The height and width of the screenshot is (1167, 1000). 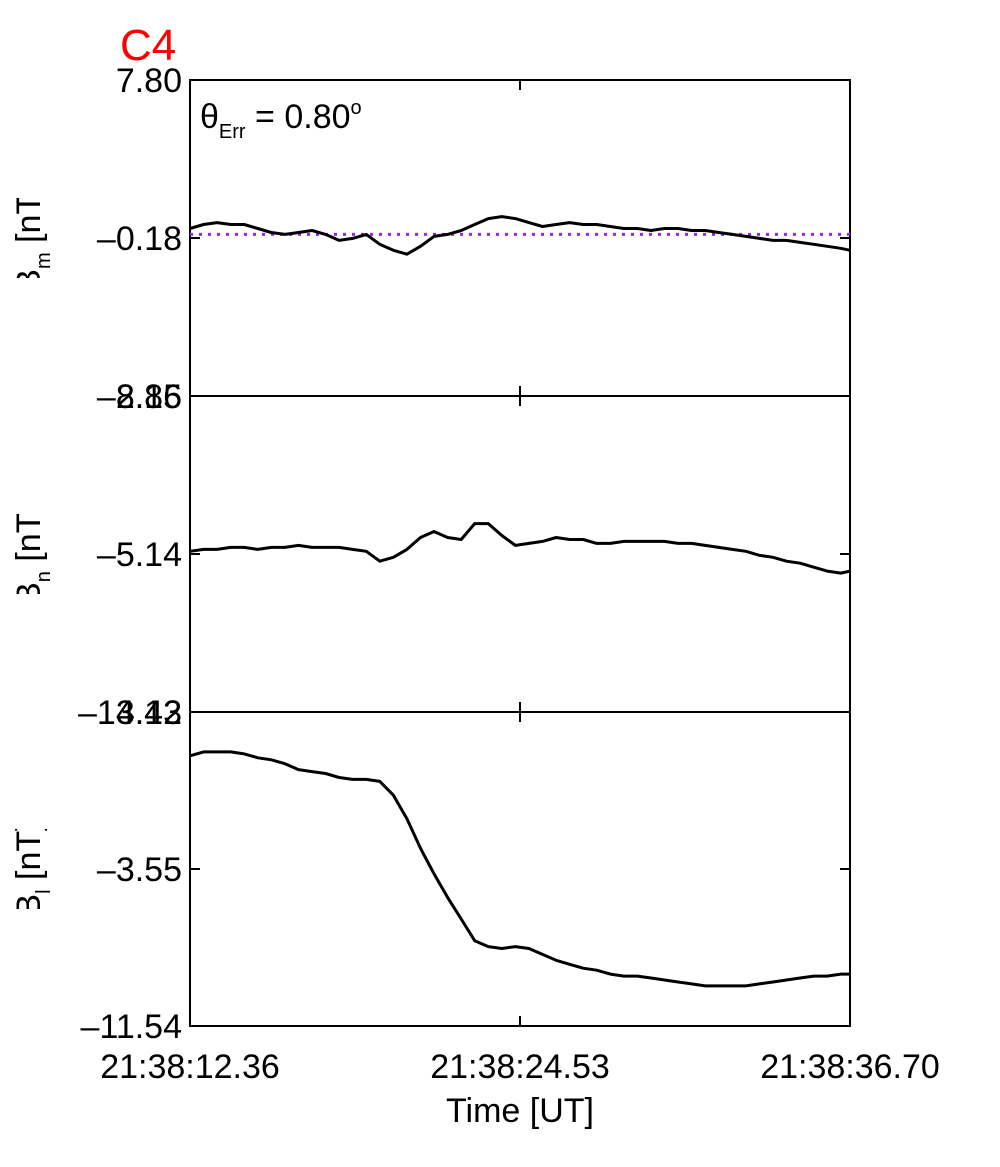 What do you see at coordinates (32, 868) in the screenshot?
I see `y-axis-label-Bl: Bl [nT]` at bounding box center [32, 868].